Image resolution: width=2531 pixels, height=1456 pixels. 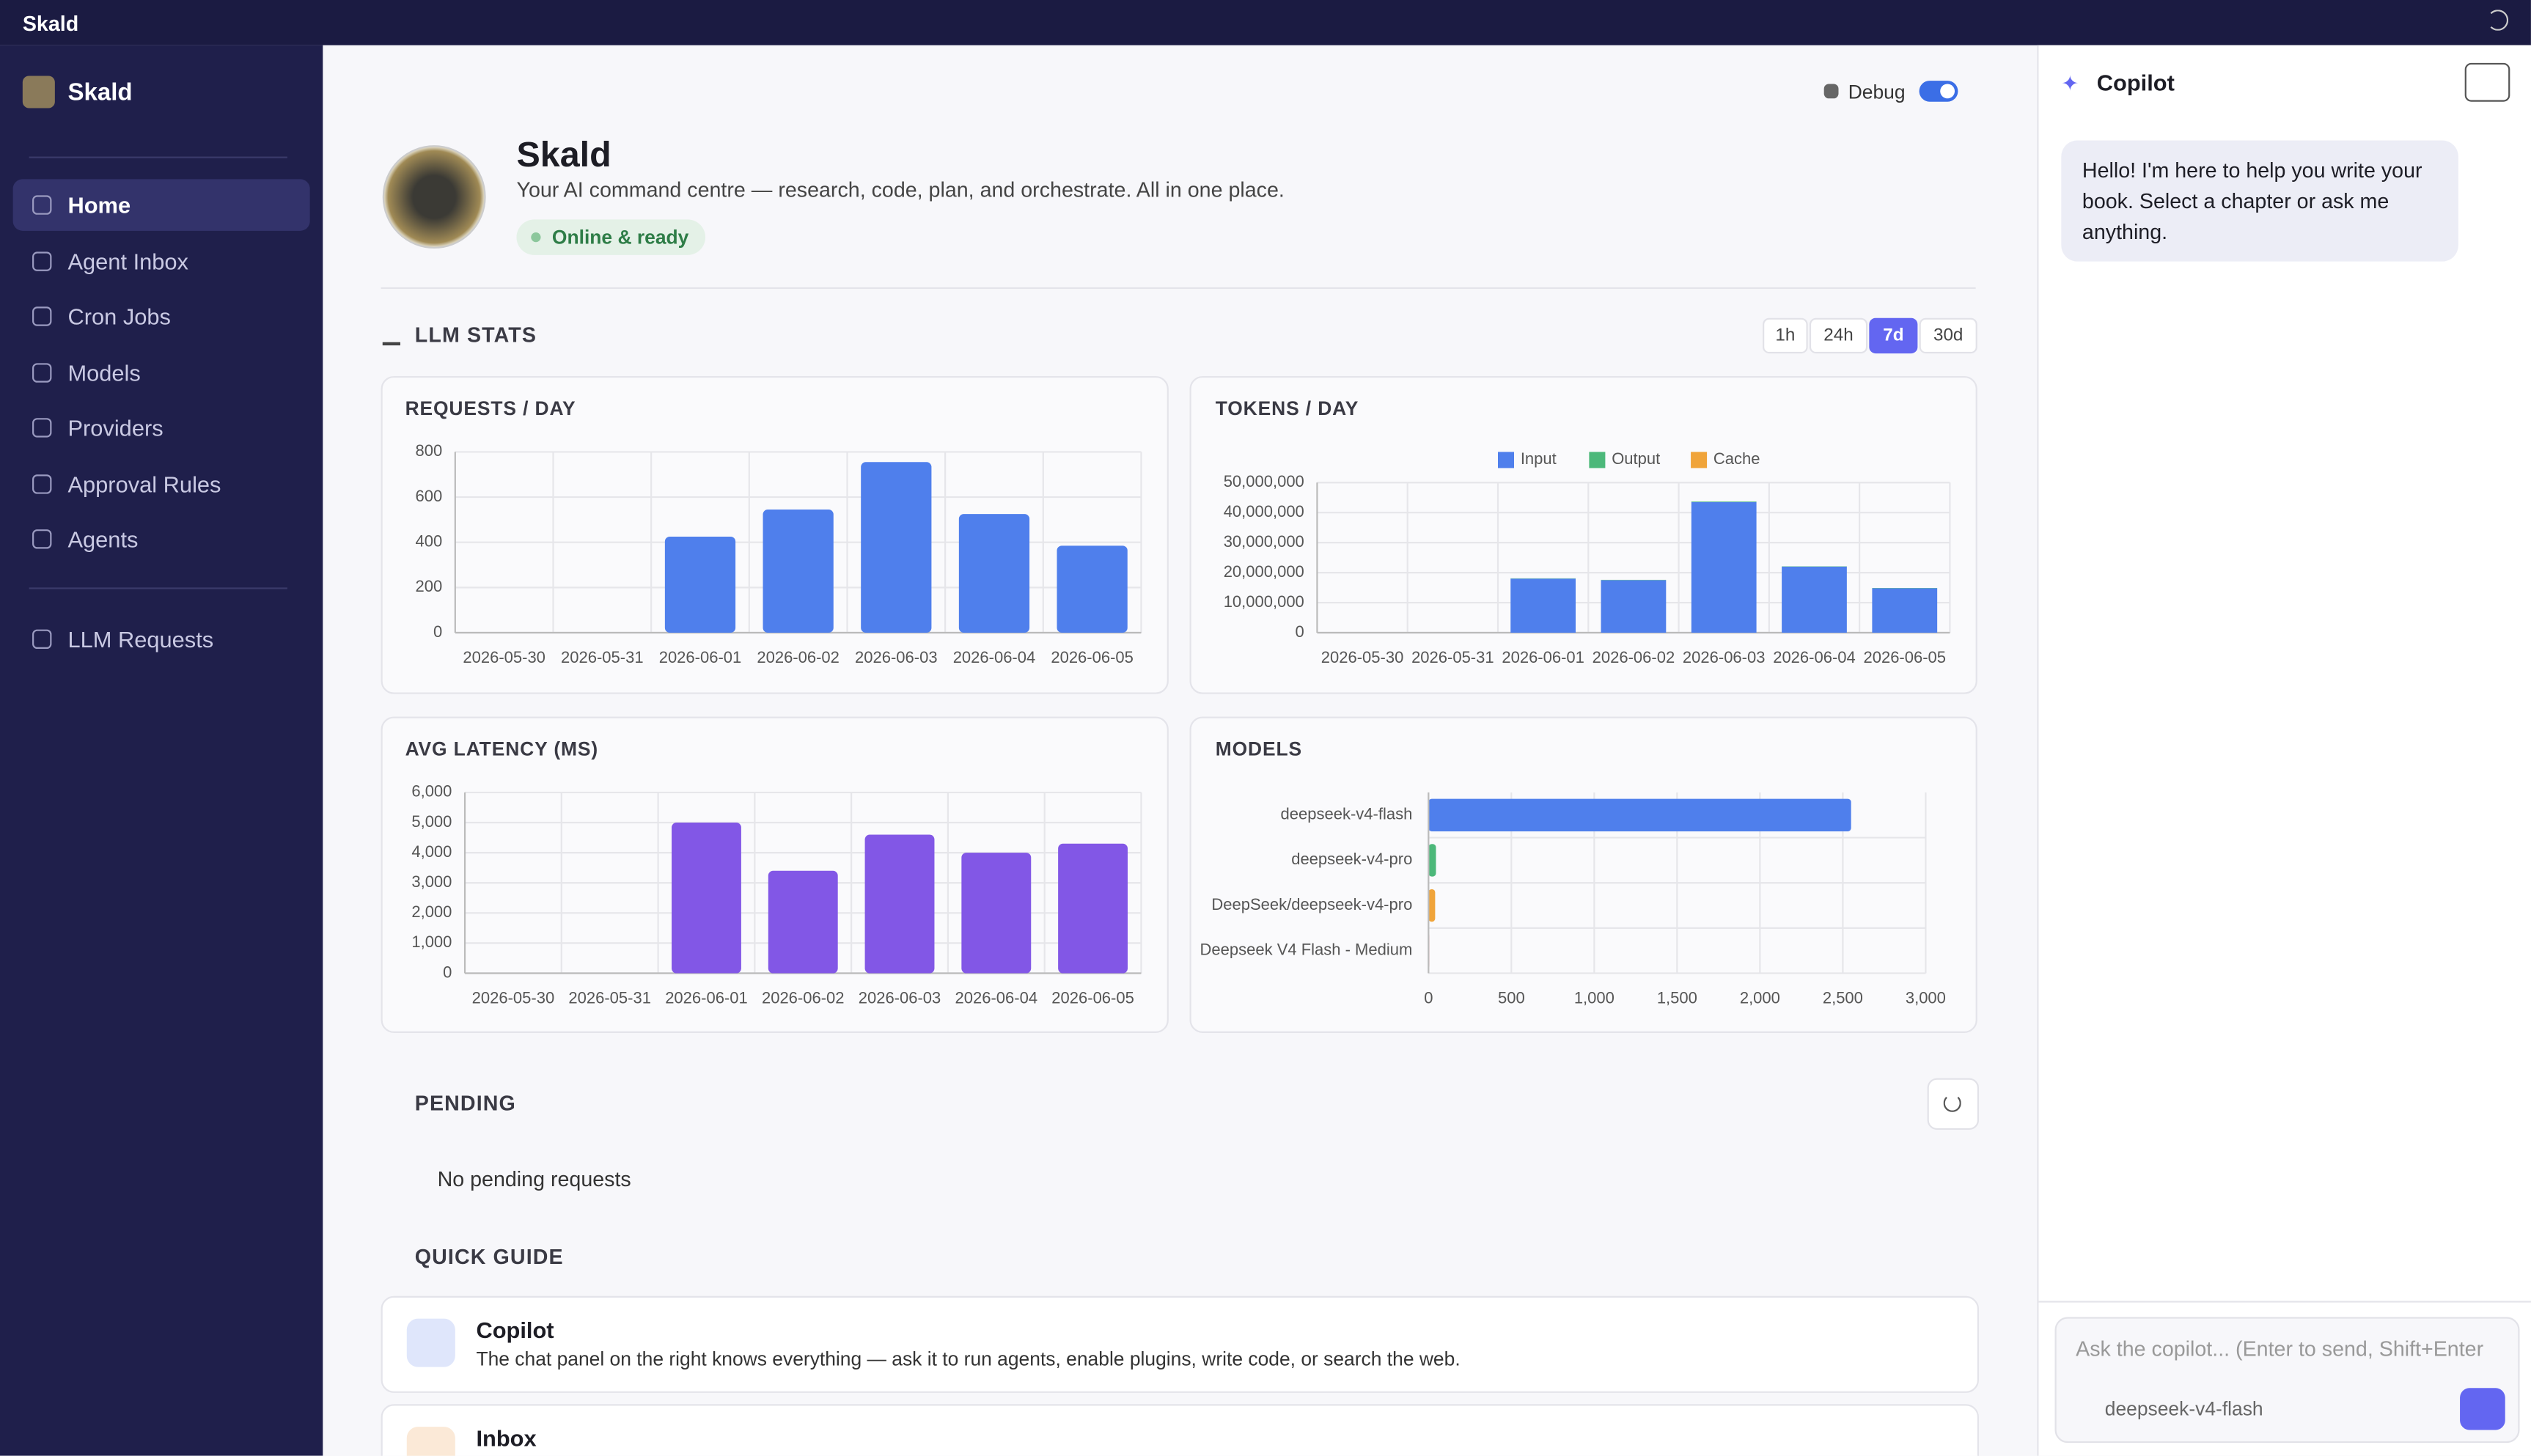 I want to click on send-button, so click(x=2482, y=1409).